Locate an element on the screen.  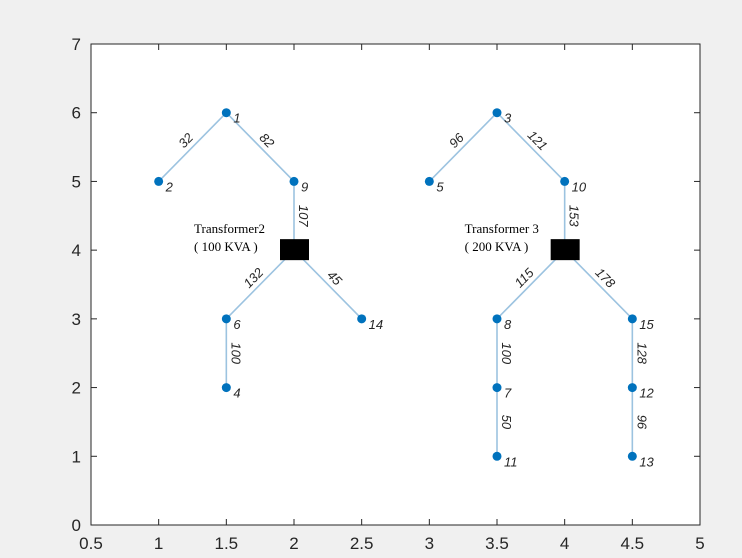
node-label: 1 is located at coordinates (236, 118).